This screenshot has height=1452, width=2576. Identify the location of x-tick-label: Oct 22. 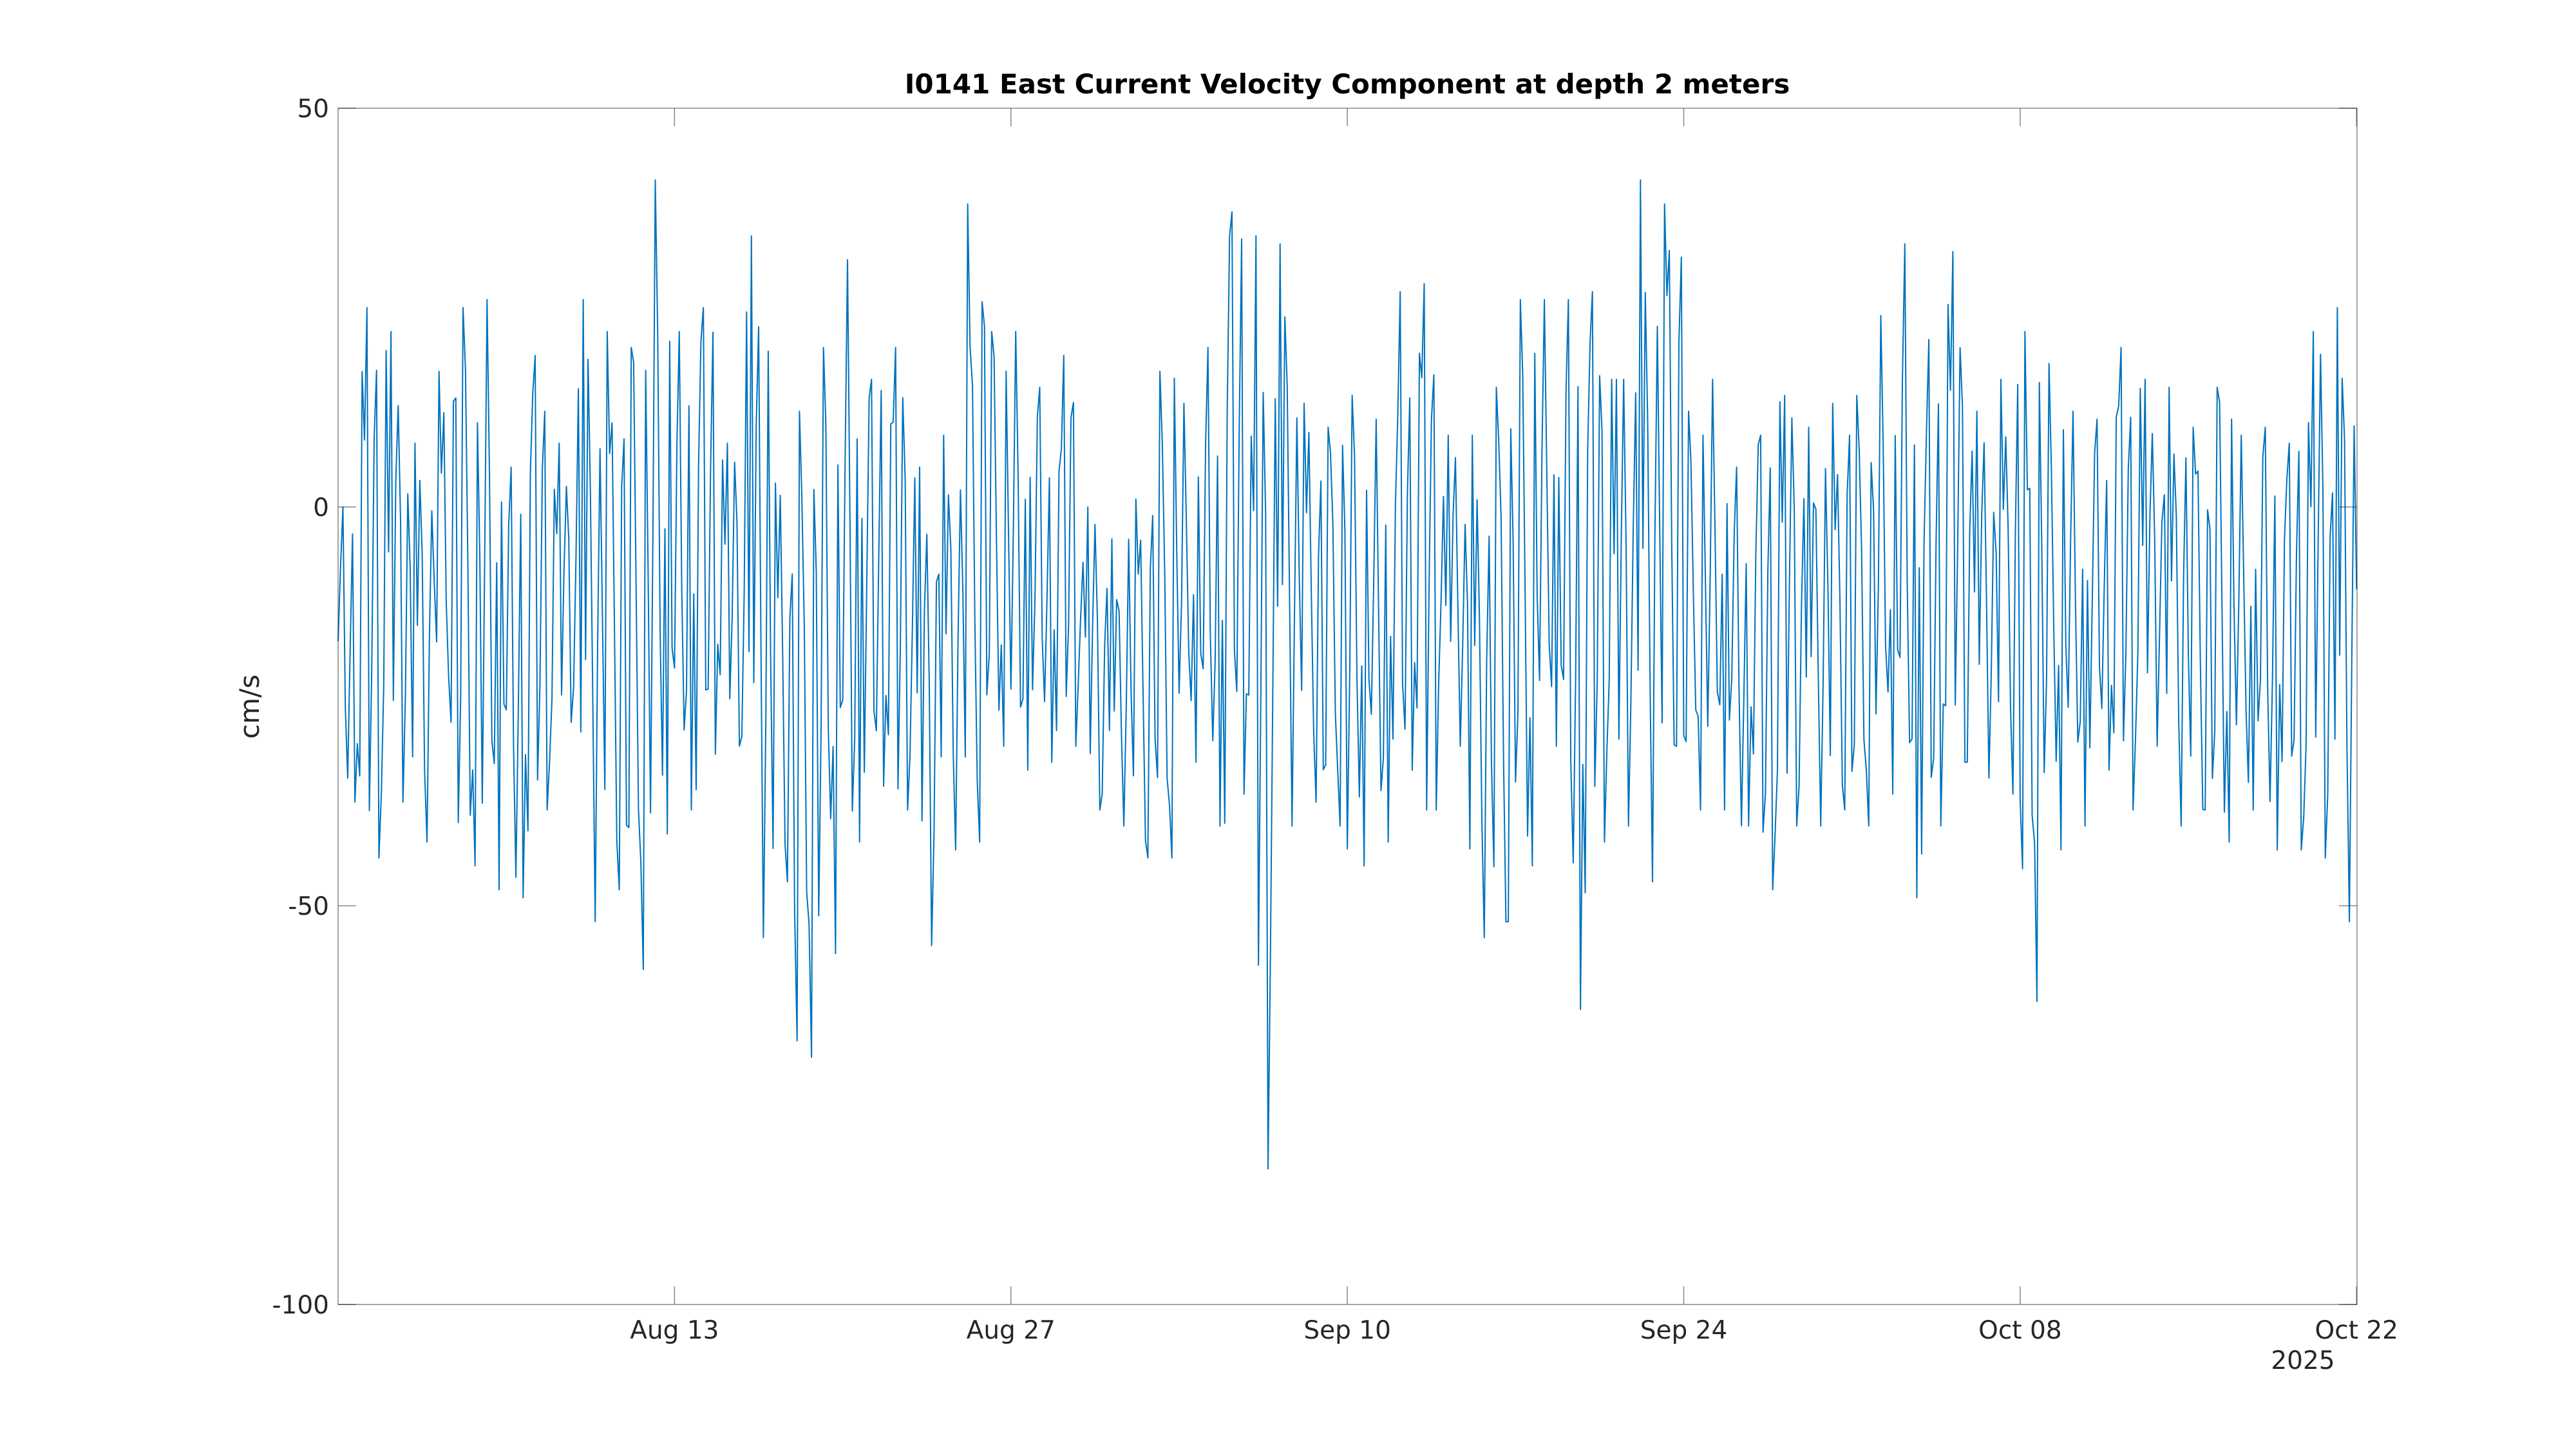
(2357, 1330).